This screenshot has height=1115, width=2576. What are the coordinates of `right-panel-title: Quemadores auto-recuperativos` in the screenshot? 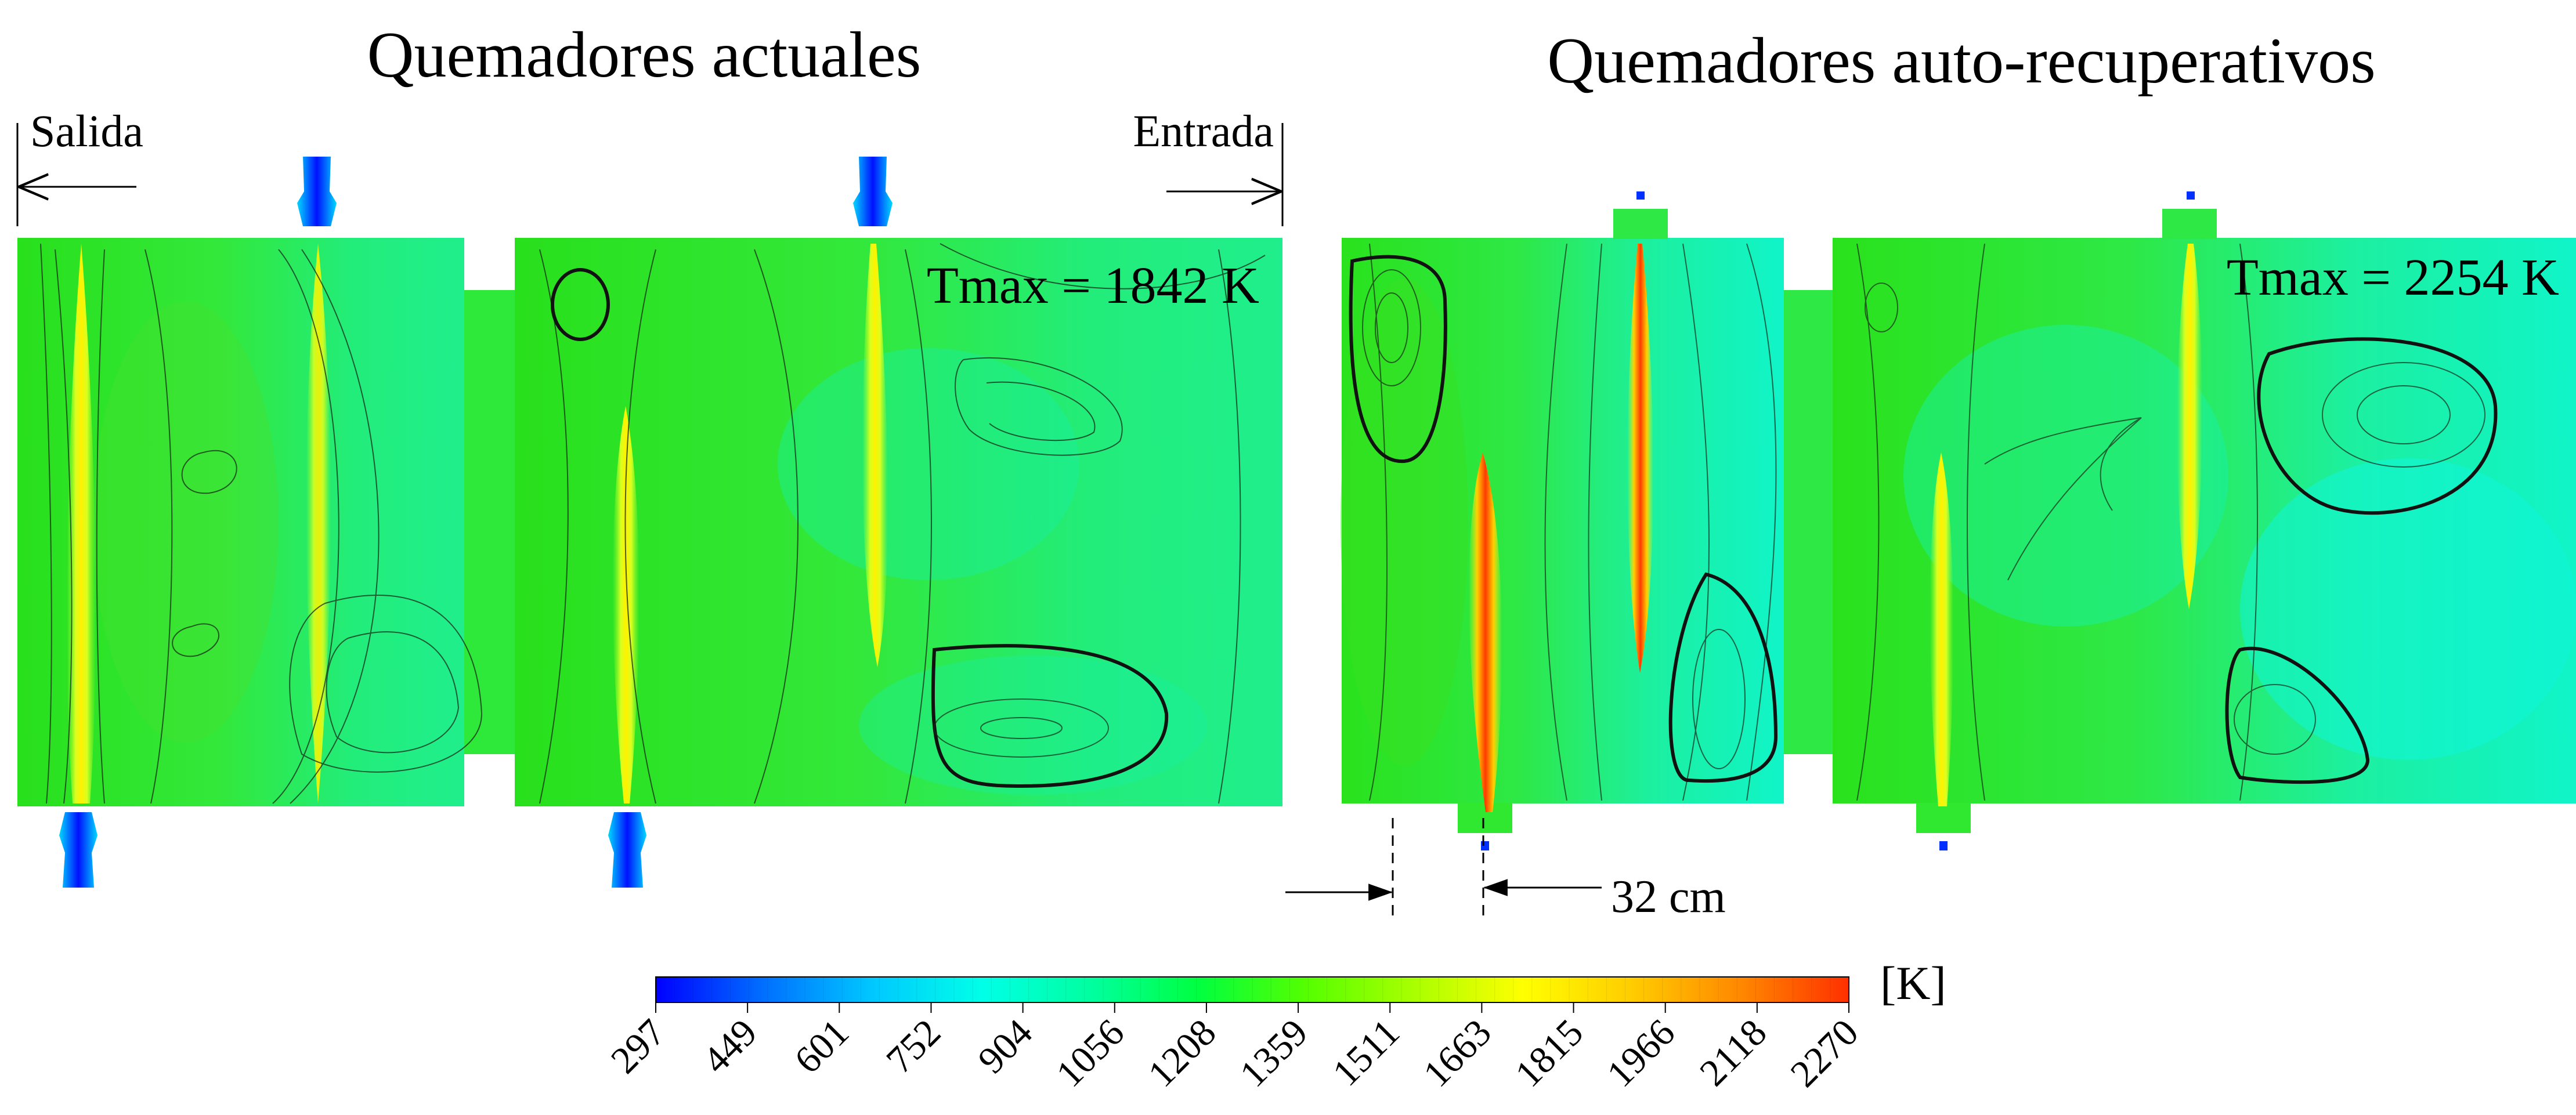 It's located at (1961, 61).